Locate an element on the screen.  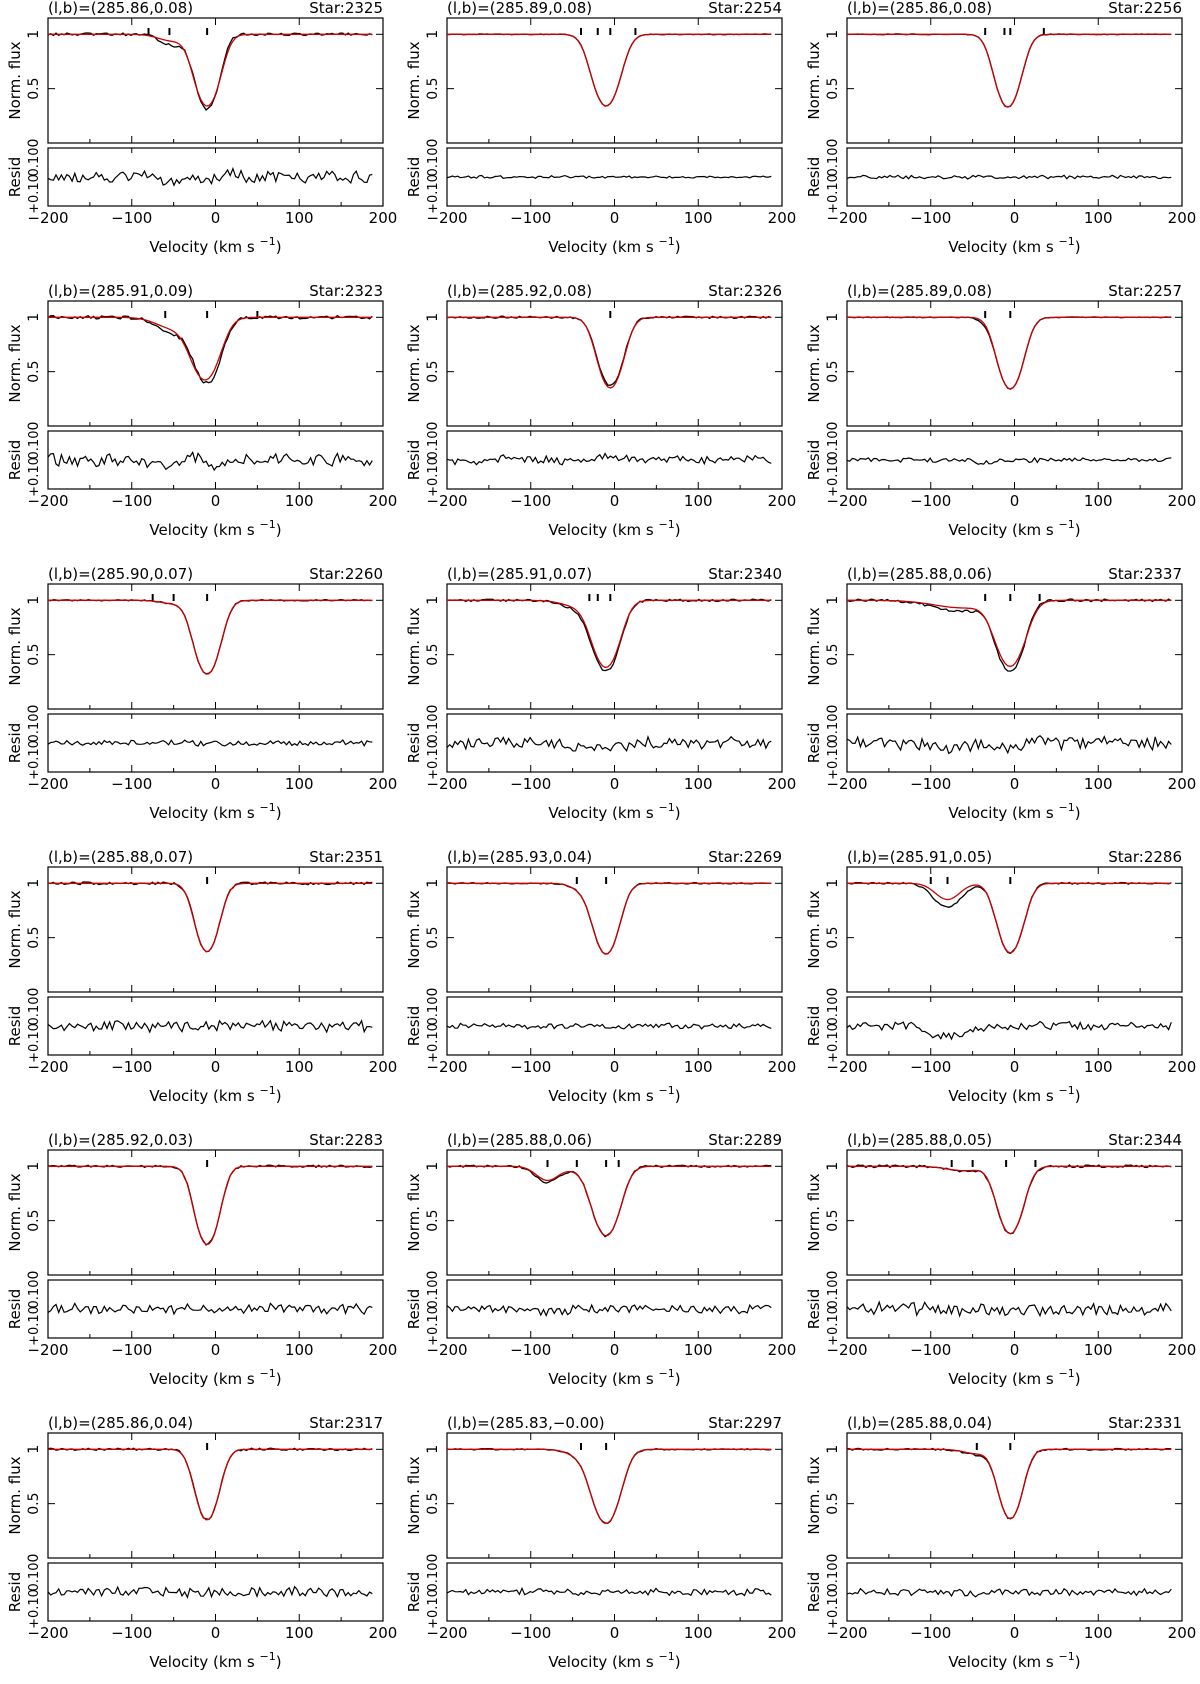
resid-axes-frame is located at coordinates (1014, 743).